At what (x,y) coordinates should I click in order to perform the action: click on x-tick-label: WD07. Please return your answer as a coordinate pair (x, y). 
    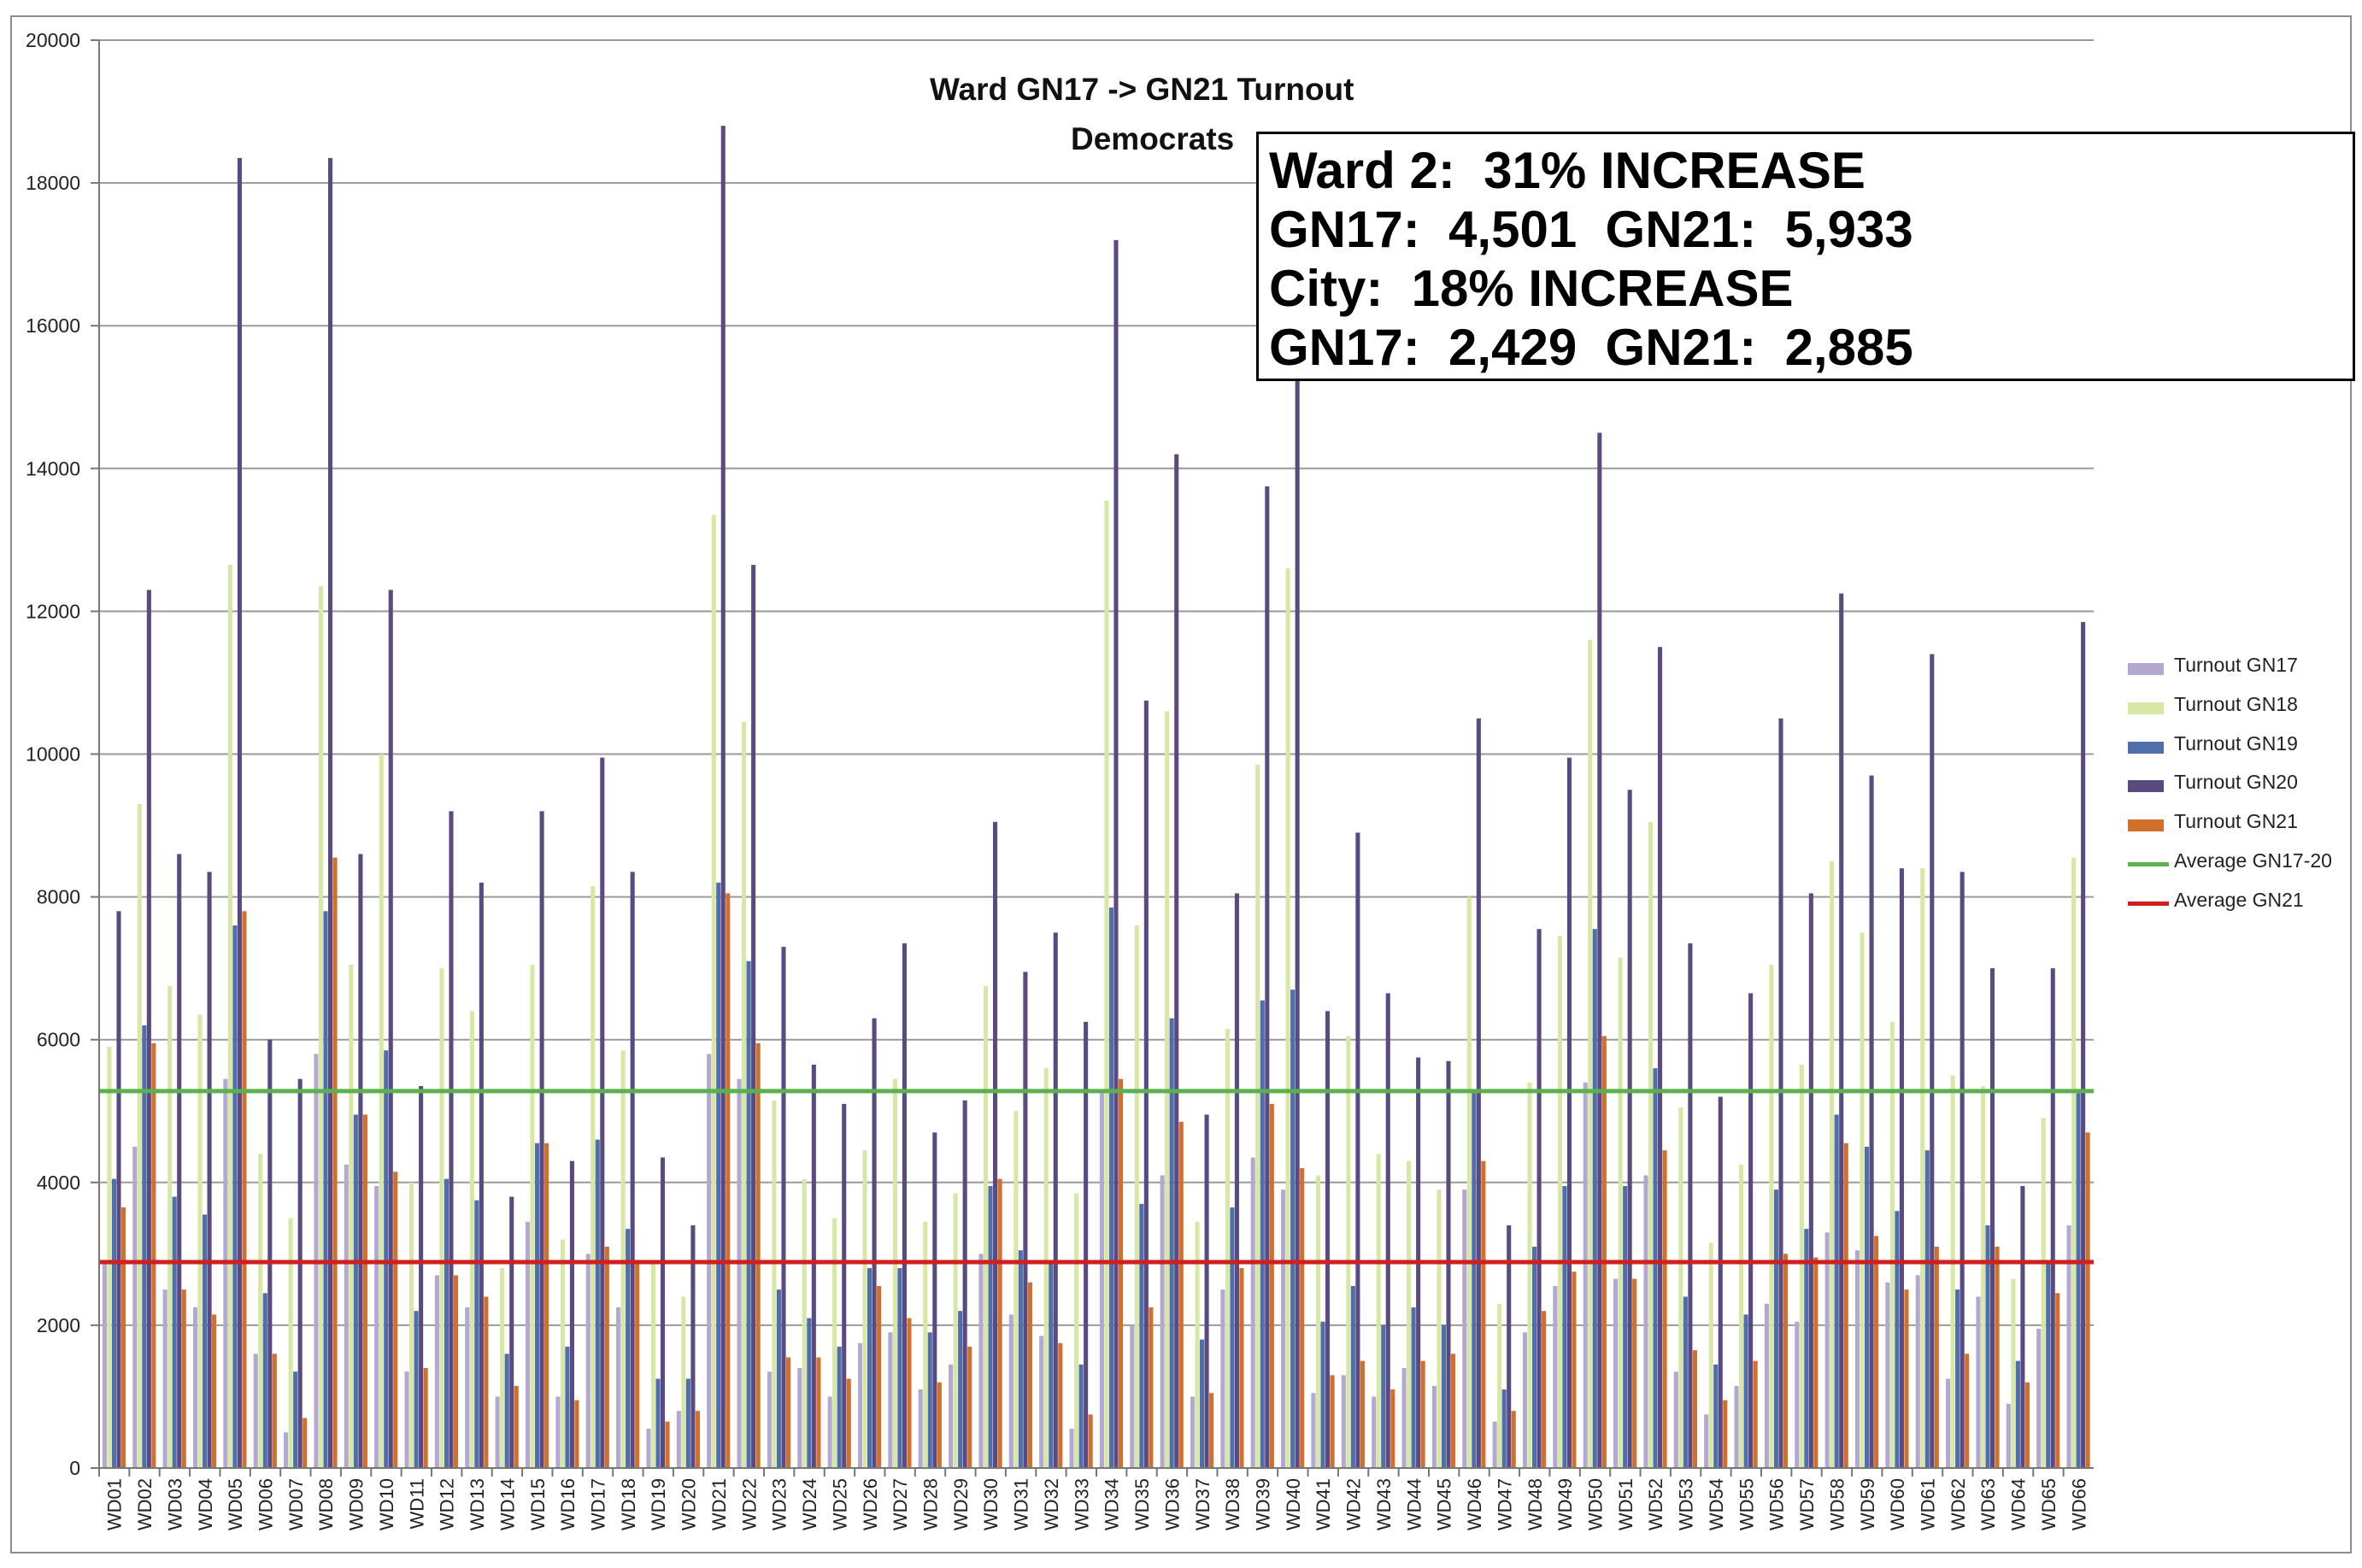
    Looking at the image, I should click on (296, 1504).